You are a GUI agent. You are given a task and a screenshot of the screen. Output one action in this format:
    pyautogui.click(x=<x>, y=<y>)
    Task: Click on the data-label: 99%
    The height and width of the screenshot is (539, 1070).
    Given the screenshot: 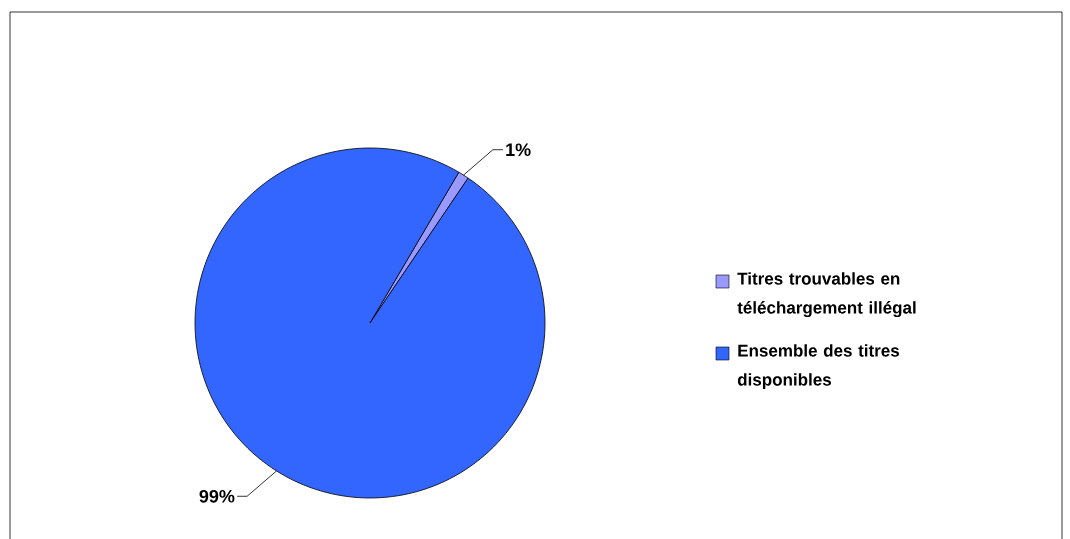 What is the action you would take?
    pyautogui.click(x=217, y=496)
    